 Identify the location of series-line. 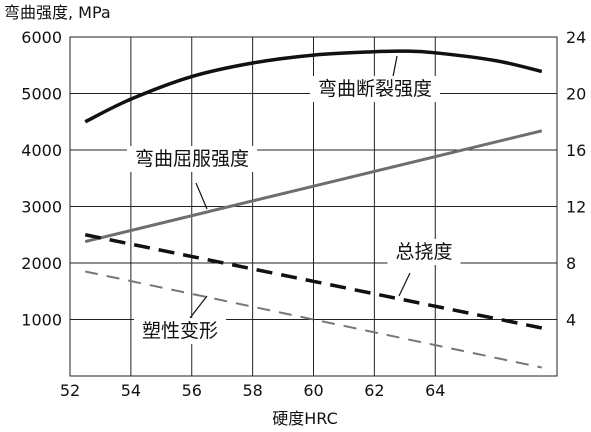
(313, 86).